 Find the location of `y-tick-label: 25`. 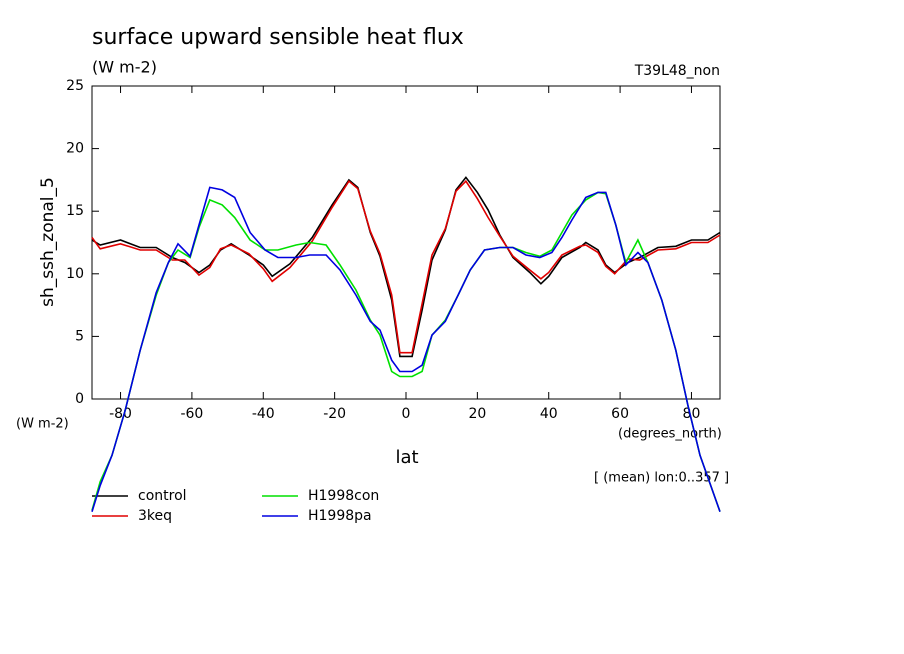

y-tick-label: 25 is located at coordinates (75, 86).